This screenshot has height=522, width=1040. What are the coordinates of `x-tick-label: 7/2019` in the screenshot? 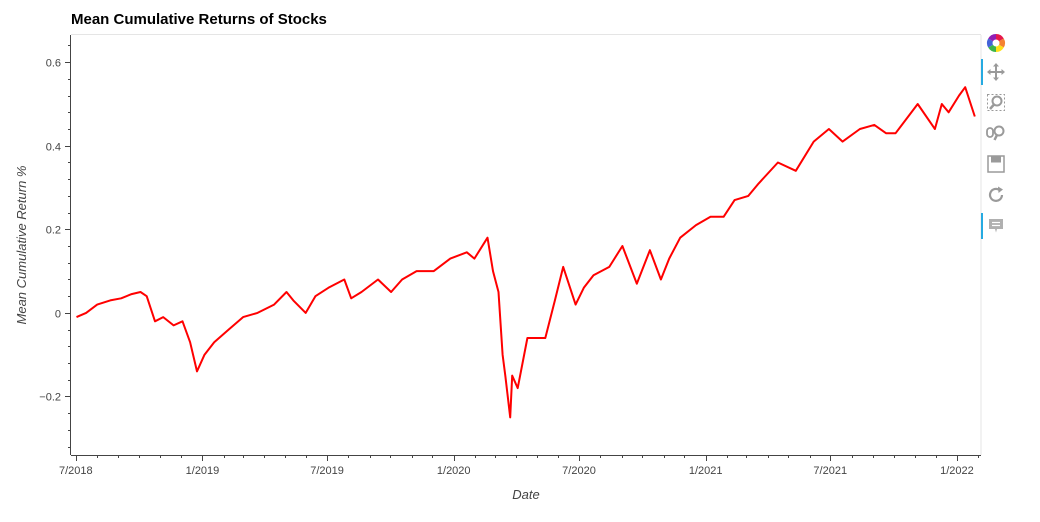 It's located at (327, 471).